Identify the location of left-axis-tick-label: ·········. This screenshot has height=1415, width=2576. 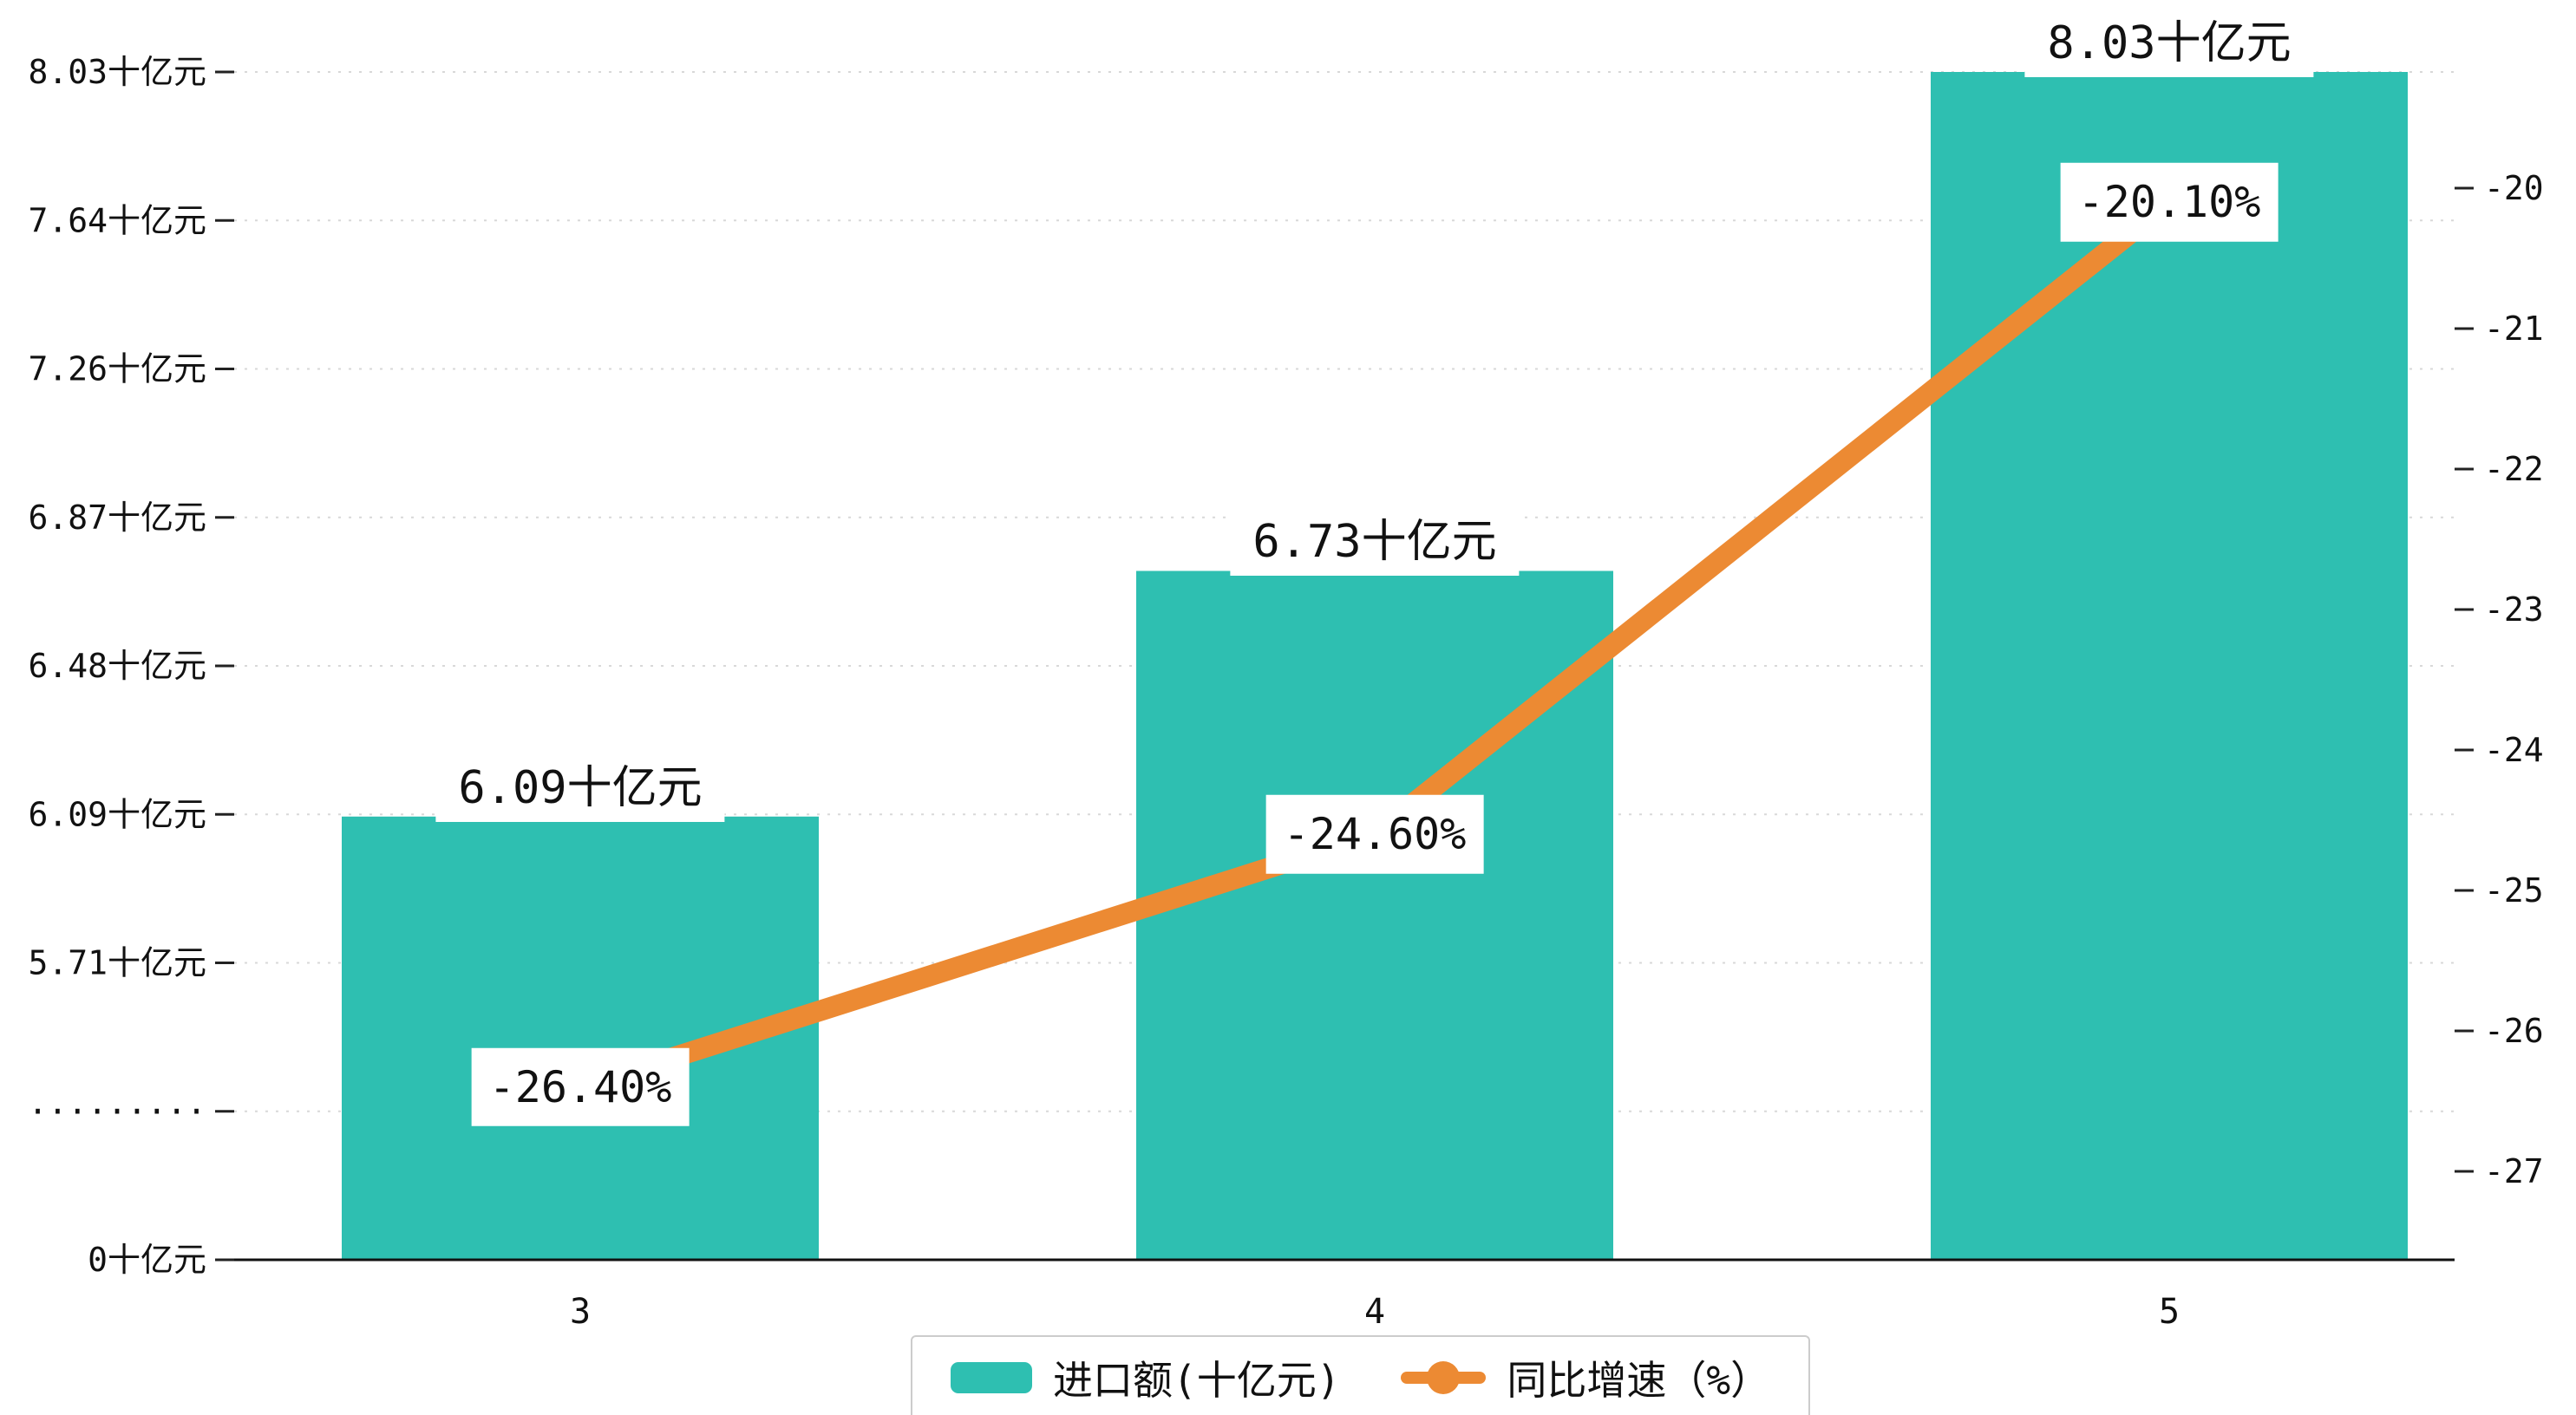
(117, 1111).